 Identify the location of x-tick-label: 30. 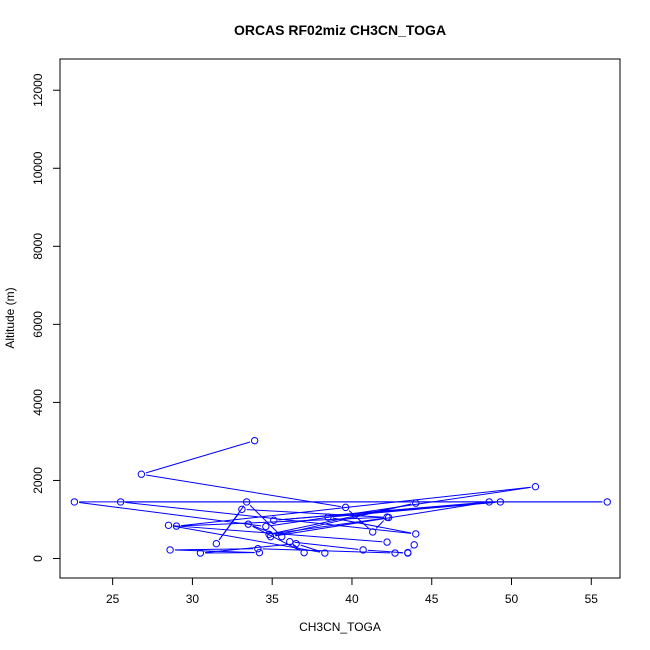
(193, 599).